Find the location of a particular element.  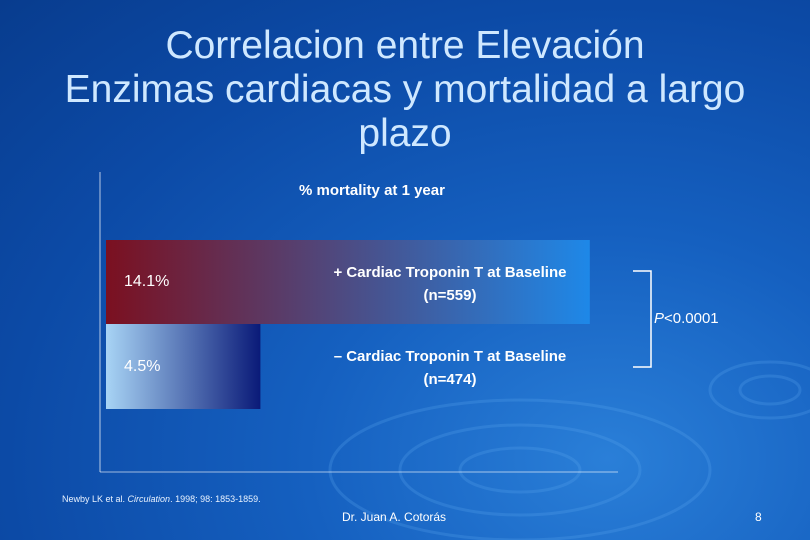

bar1-value-label: 14.1% is located at coordinates (146, 281).